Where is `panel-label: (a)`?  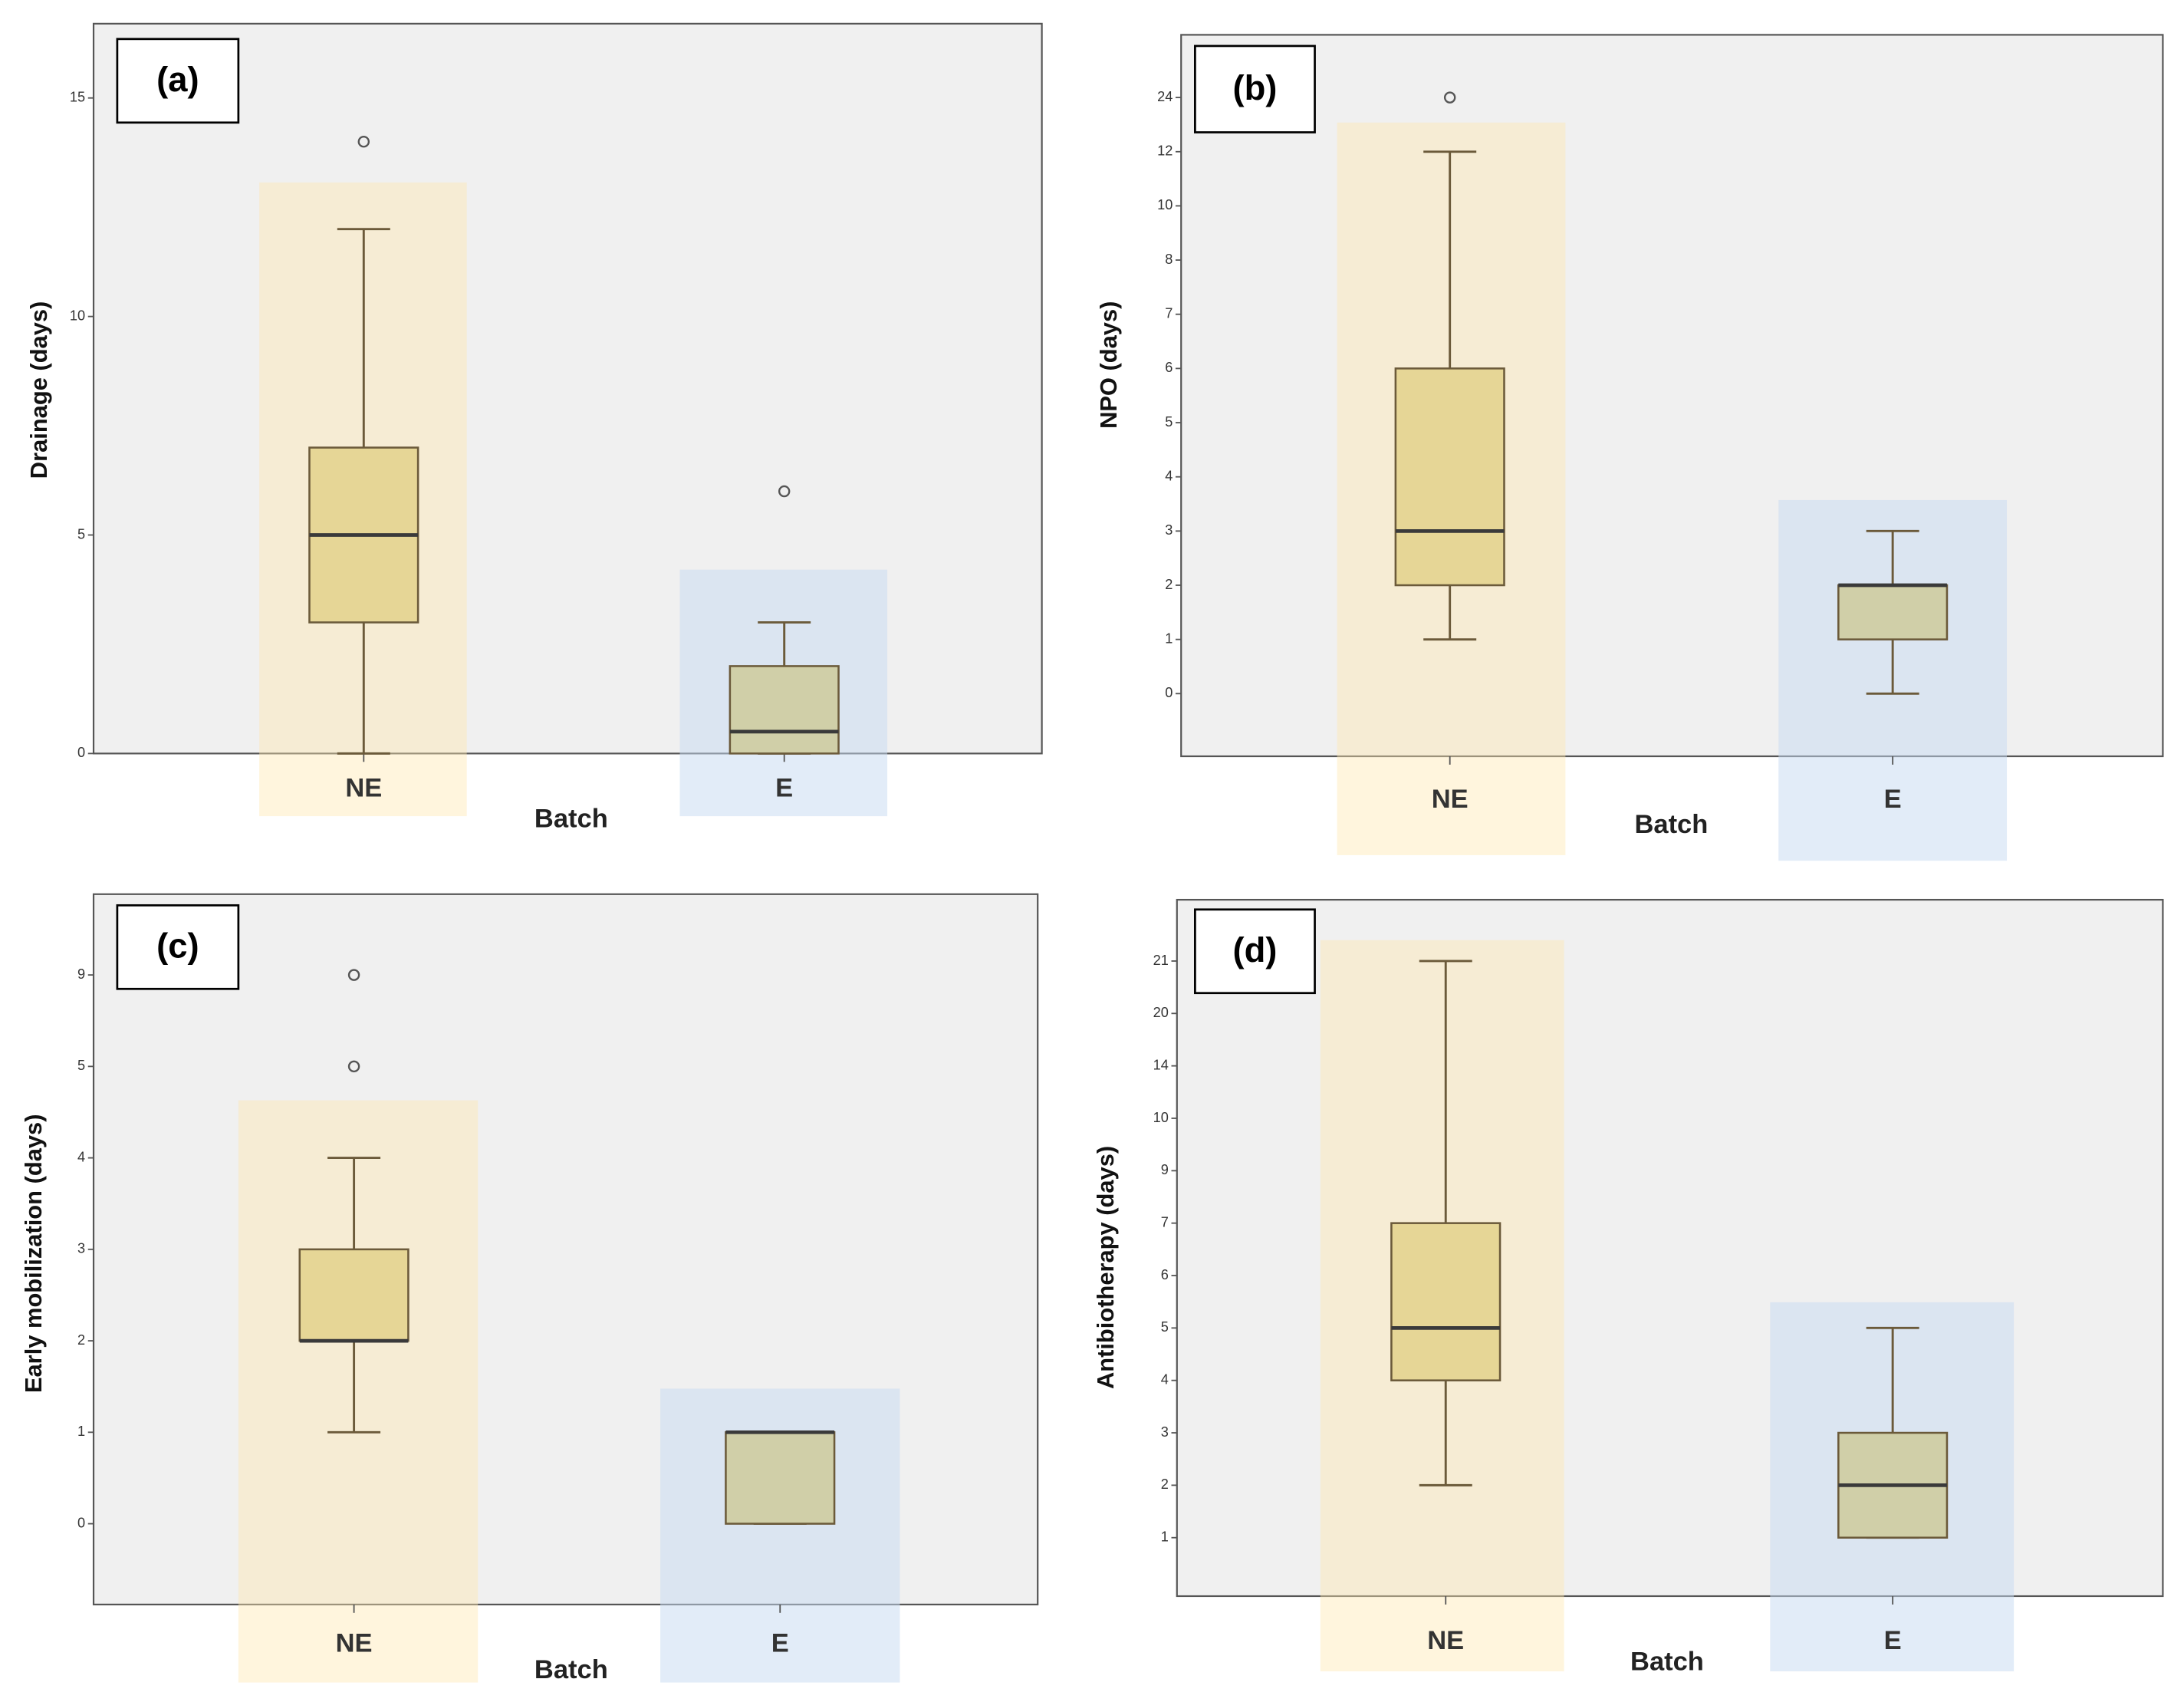
panel-label: (a) is located at coordinates (177, 79).